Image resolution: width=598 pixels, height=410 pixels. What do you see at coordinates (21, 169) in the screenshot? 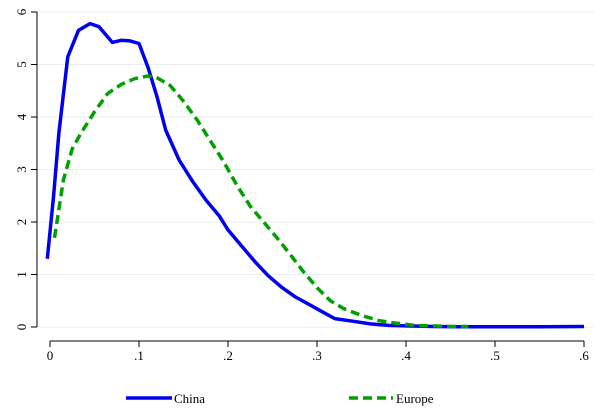
I see `y-tick-label: 3` at bounding box center [21, 169].